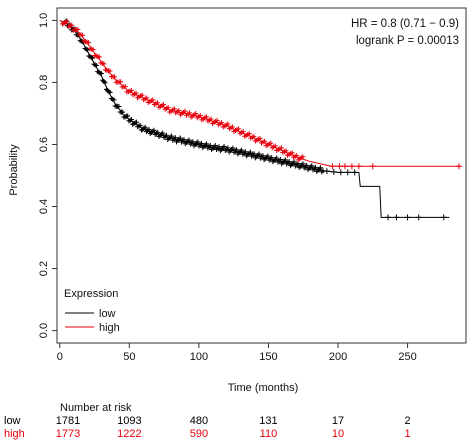 This screenshot has height=440, width=474. I want to click on logrank-annotation: logrank P = 0.00013, so click(407, 41).